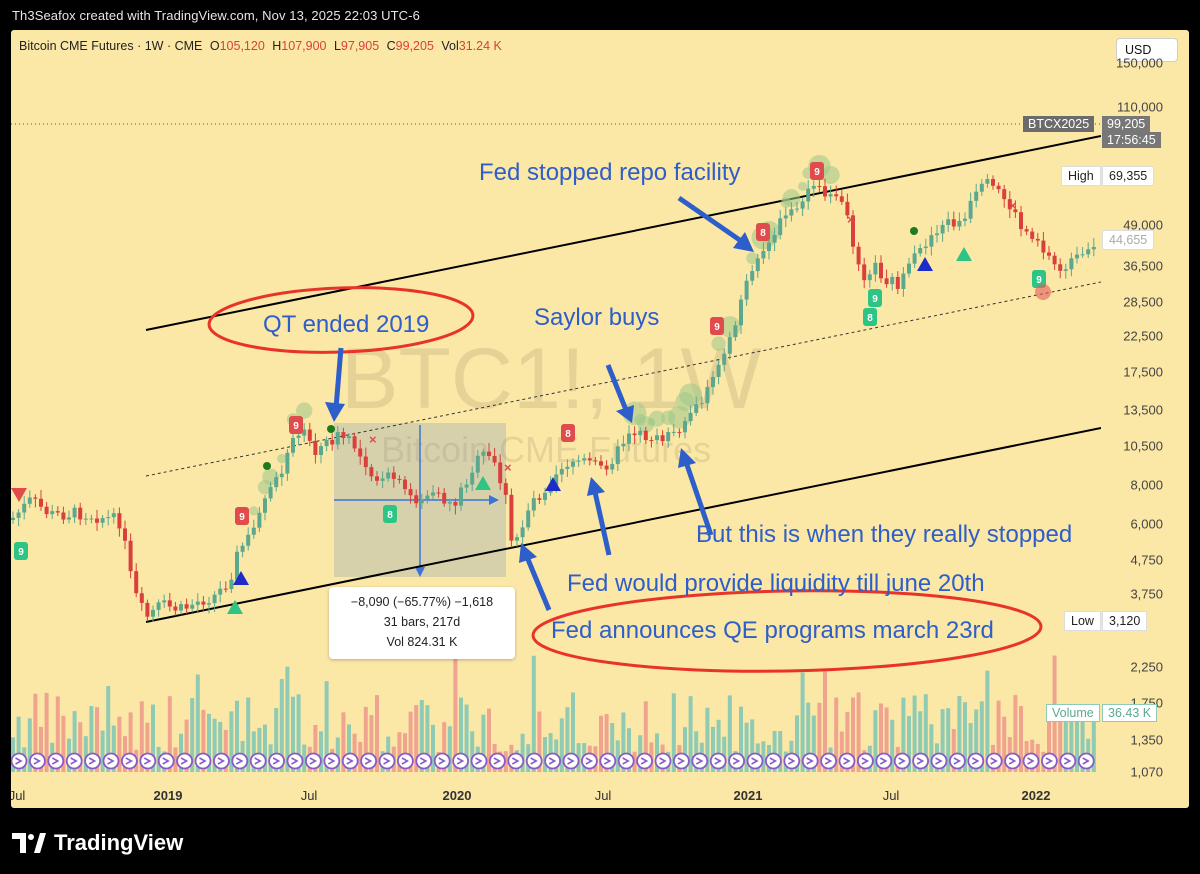 The image size is (1200, 874). What do you see at coordinates (254, 511) in the screenshot?
I see `bubble-marker` at bounding box center [254, 511].